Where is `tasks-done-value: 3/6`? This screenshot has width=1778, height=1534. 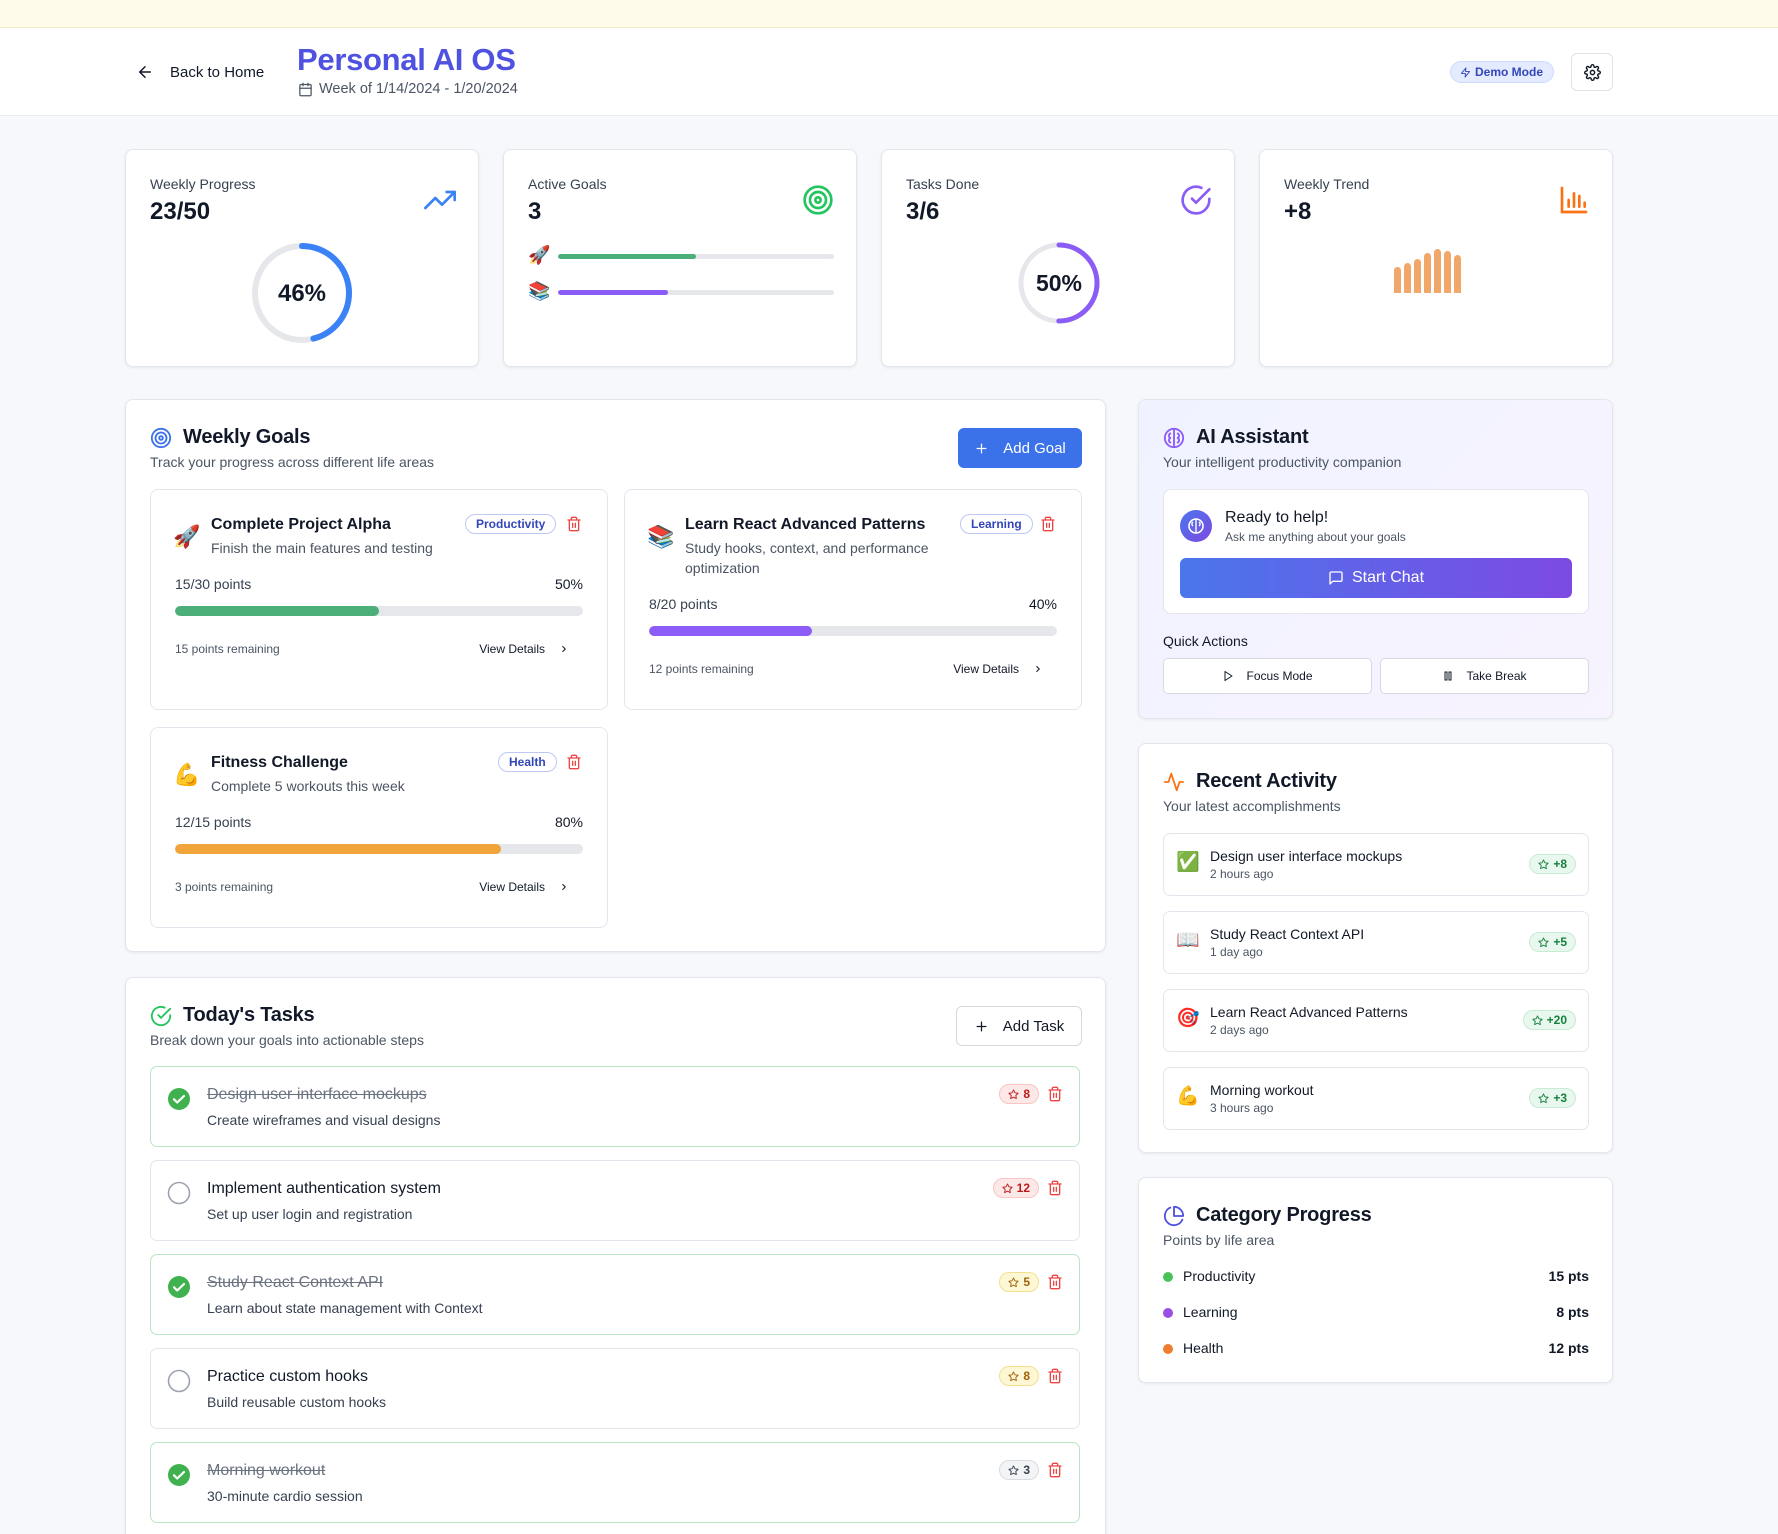
tasks-done-value: 3/6 is located at coordinates (923, 211).